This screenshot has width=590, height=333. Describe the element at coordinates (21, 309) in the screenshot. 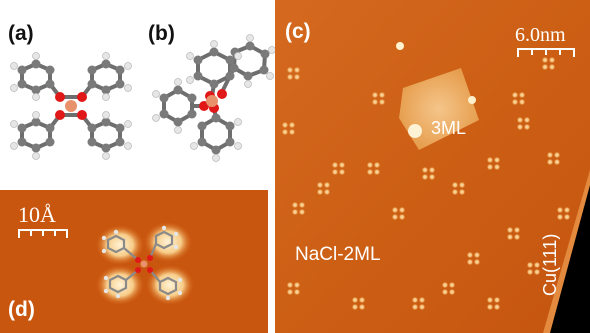

I see `panel-d-label: (d)` at that location.